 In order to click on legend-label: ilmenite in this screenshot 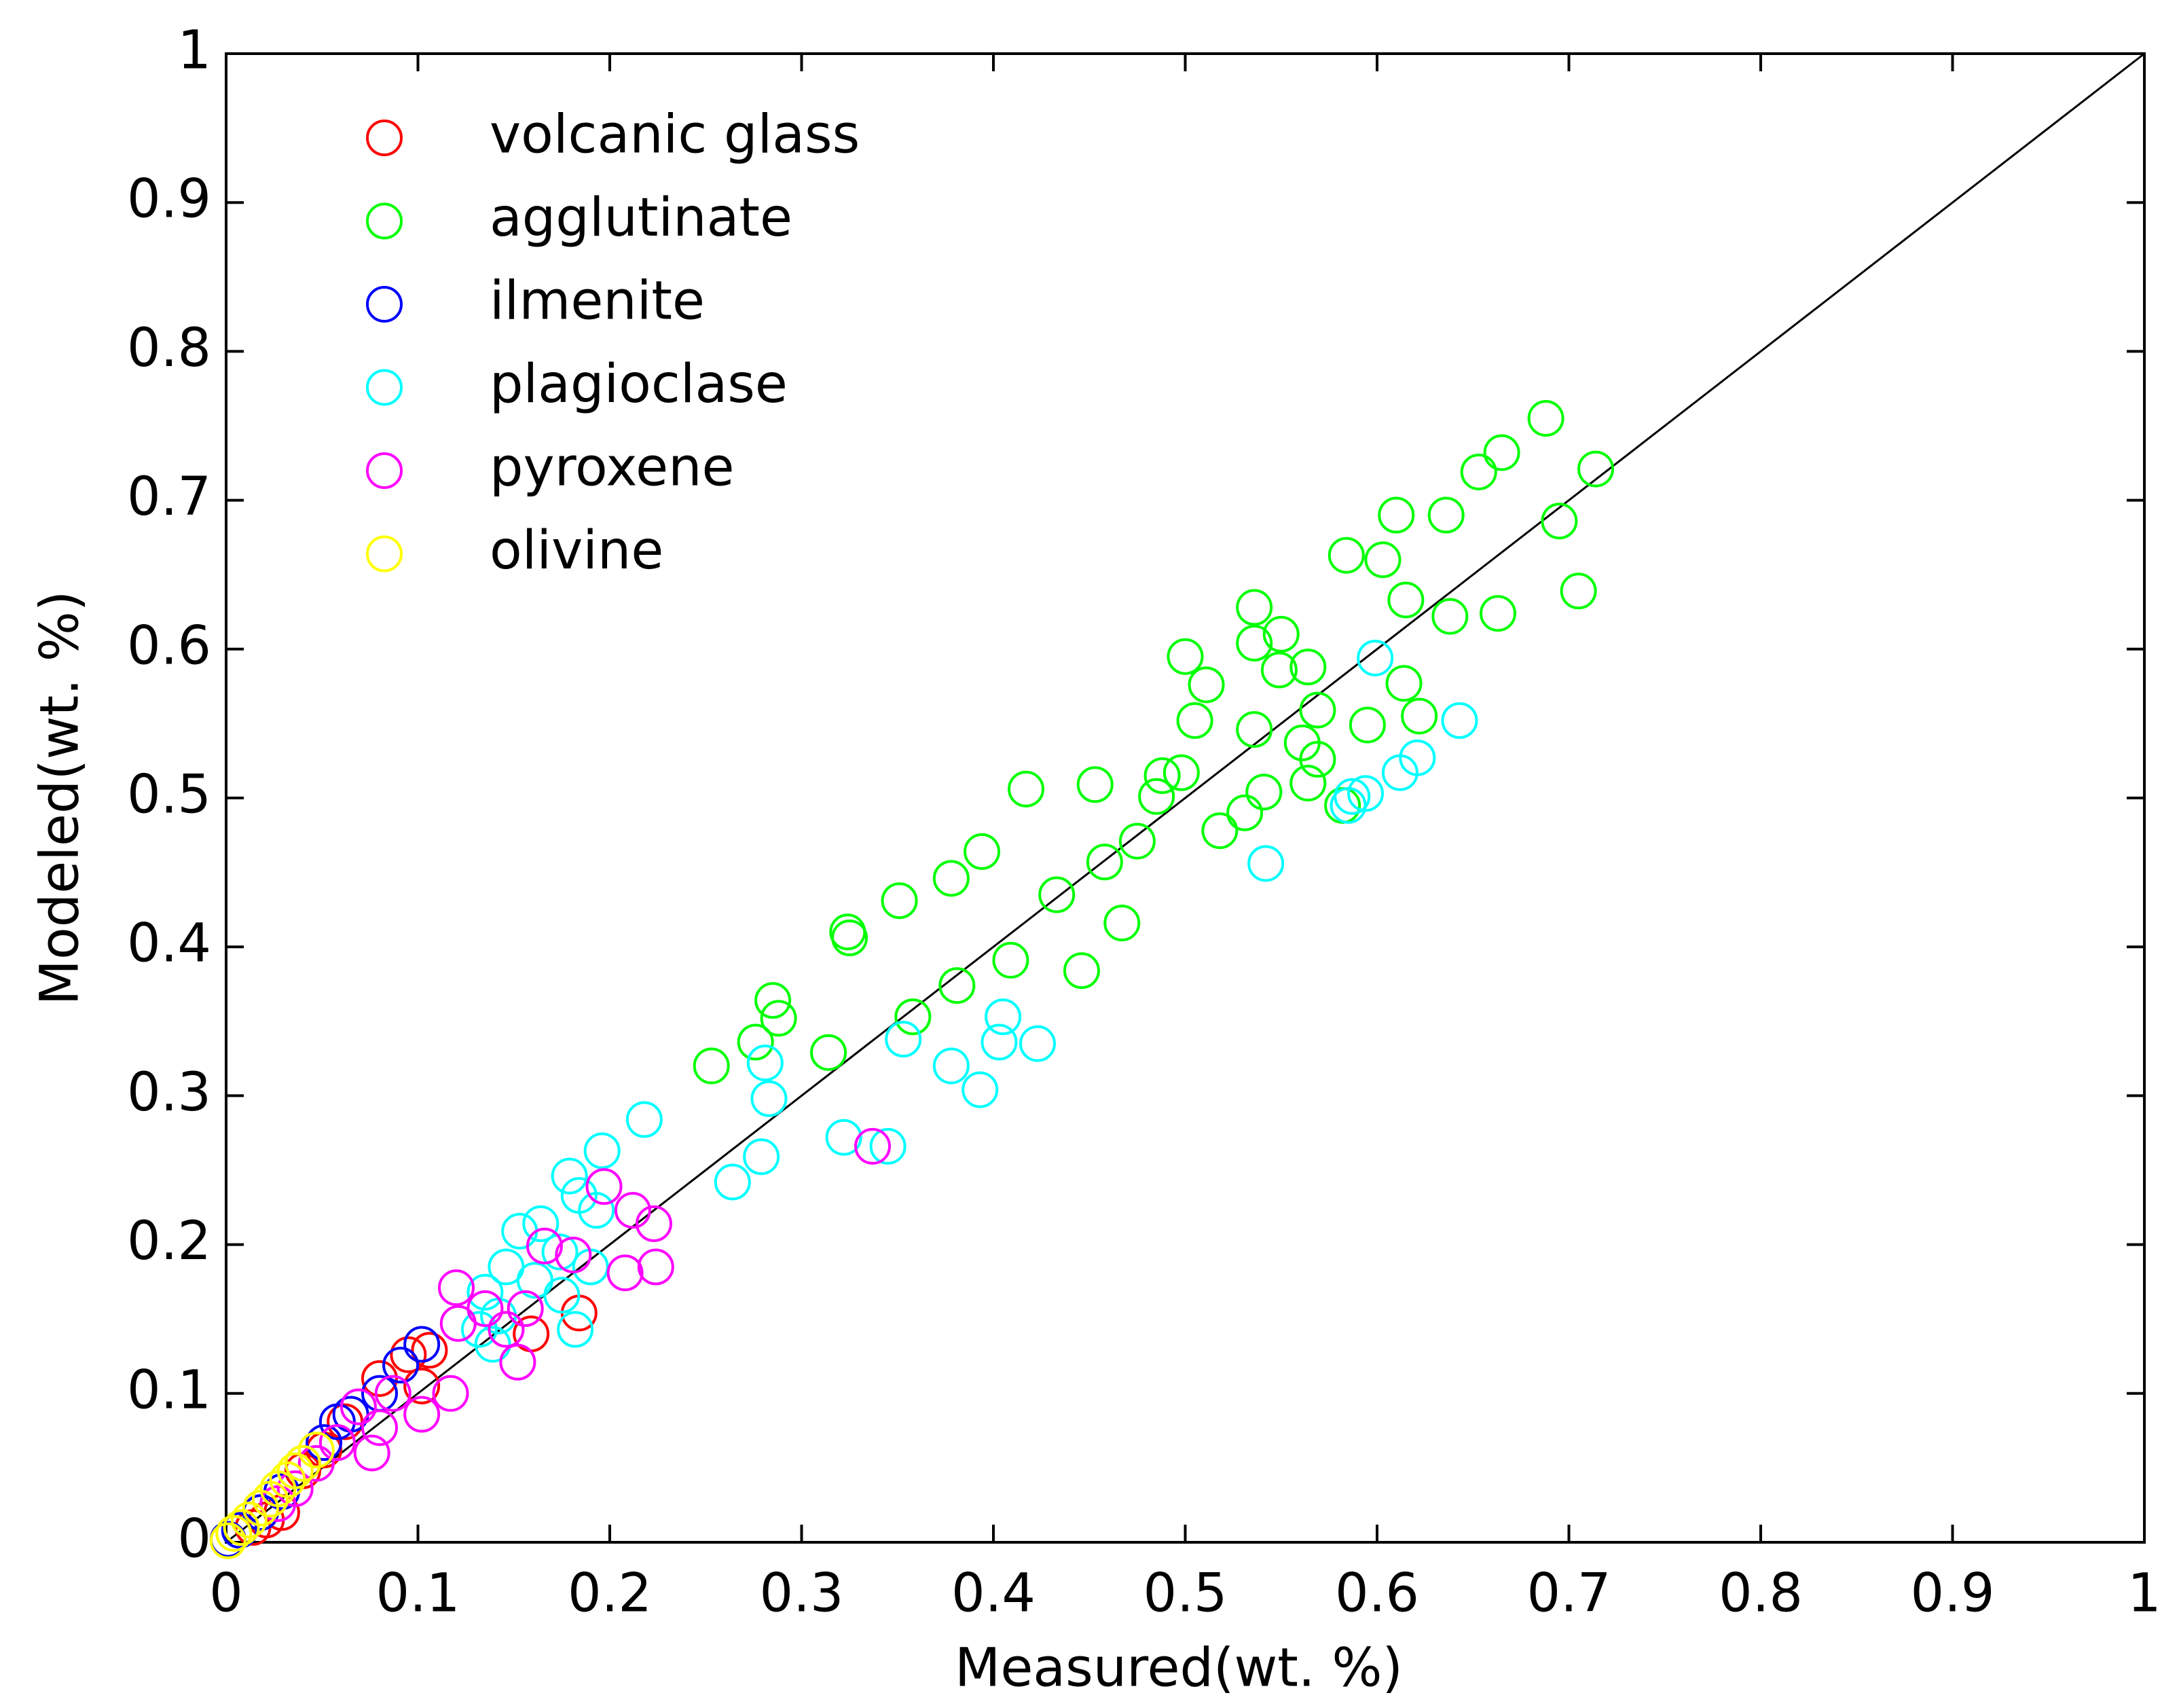, I will do `click(597, 300)`.